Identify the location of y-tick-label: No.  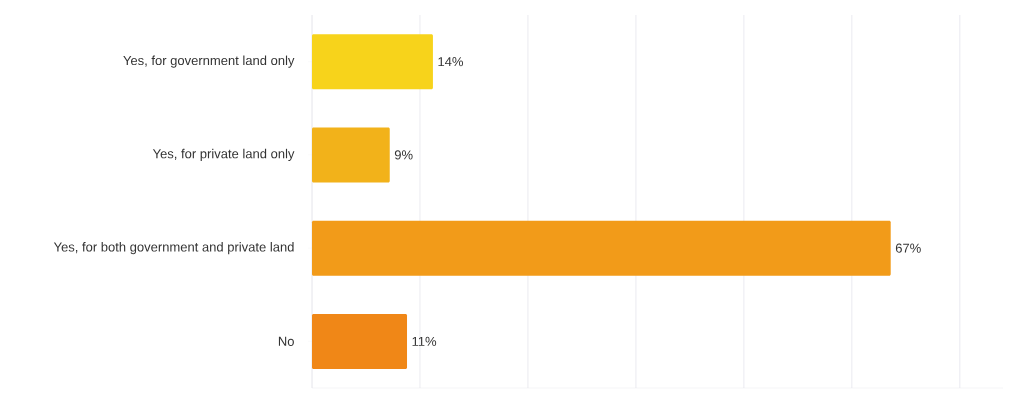
(286, 341).